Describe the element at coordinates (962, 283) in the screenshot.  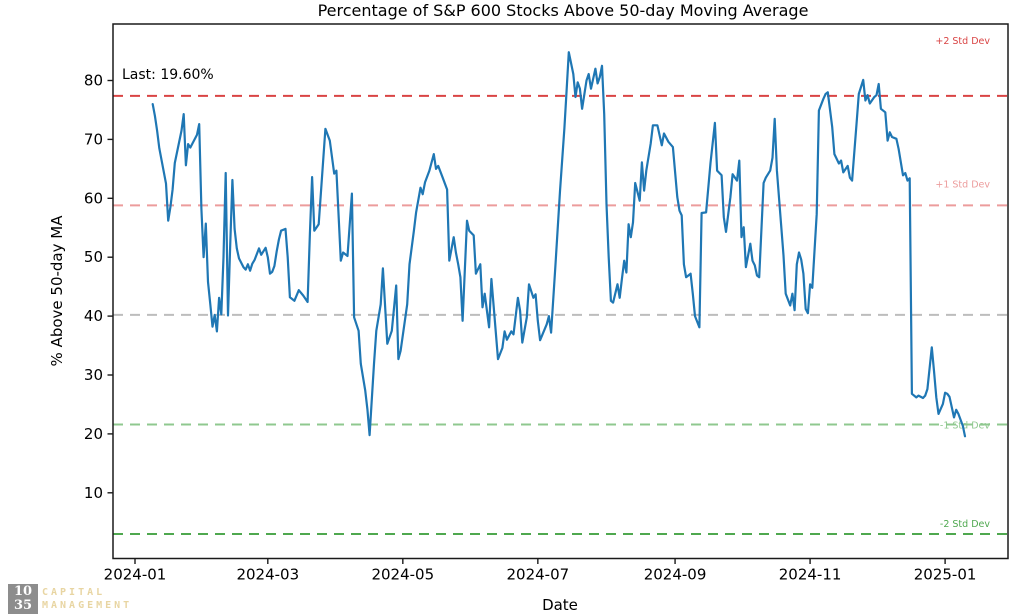
I see `reference-line-labels: +2 Std Dev +1 Std Dev -1 Std Dev -2 Std Dev` at that location.